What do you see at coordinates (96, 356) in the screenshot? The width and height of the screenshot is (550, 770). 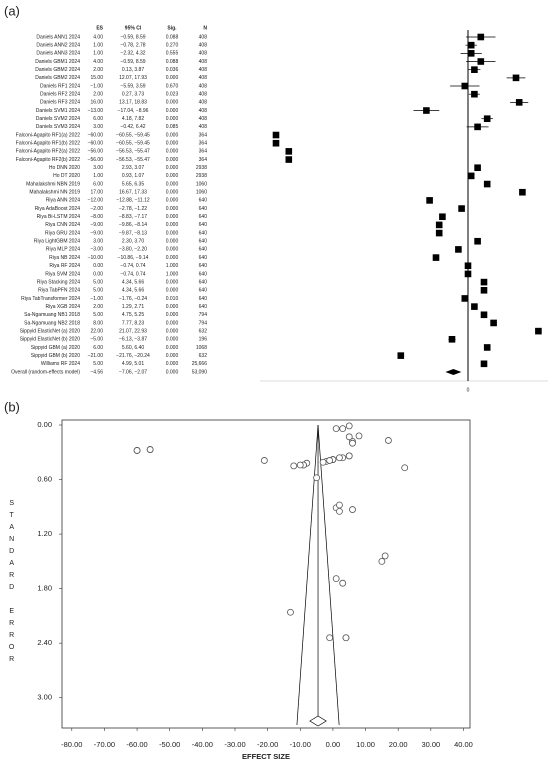 I see `table-cell: −21.00` at bounding box center [96, 356].